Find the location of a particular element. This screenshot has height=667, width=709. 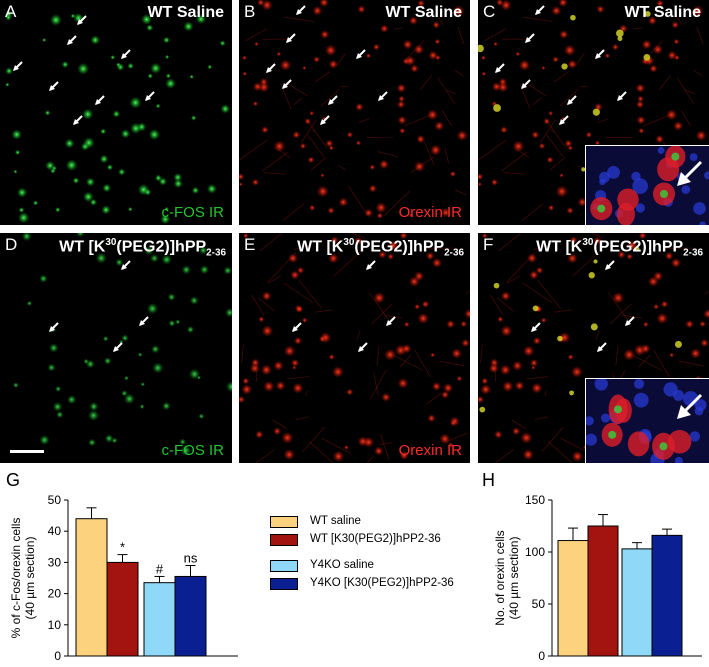

significance-label: ns is located at coordinates (191, 558).